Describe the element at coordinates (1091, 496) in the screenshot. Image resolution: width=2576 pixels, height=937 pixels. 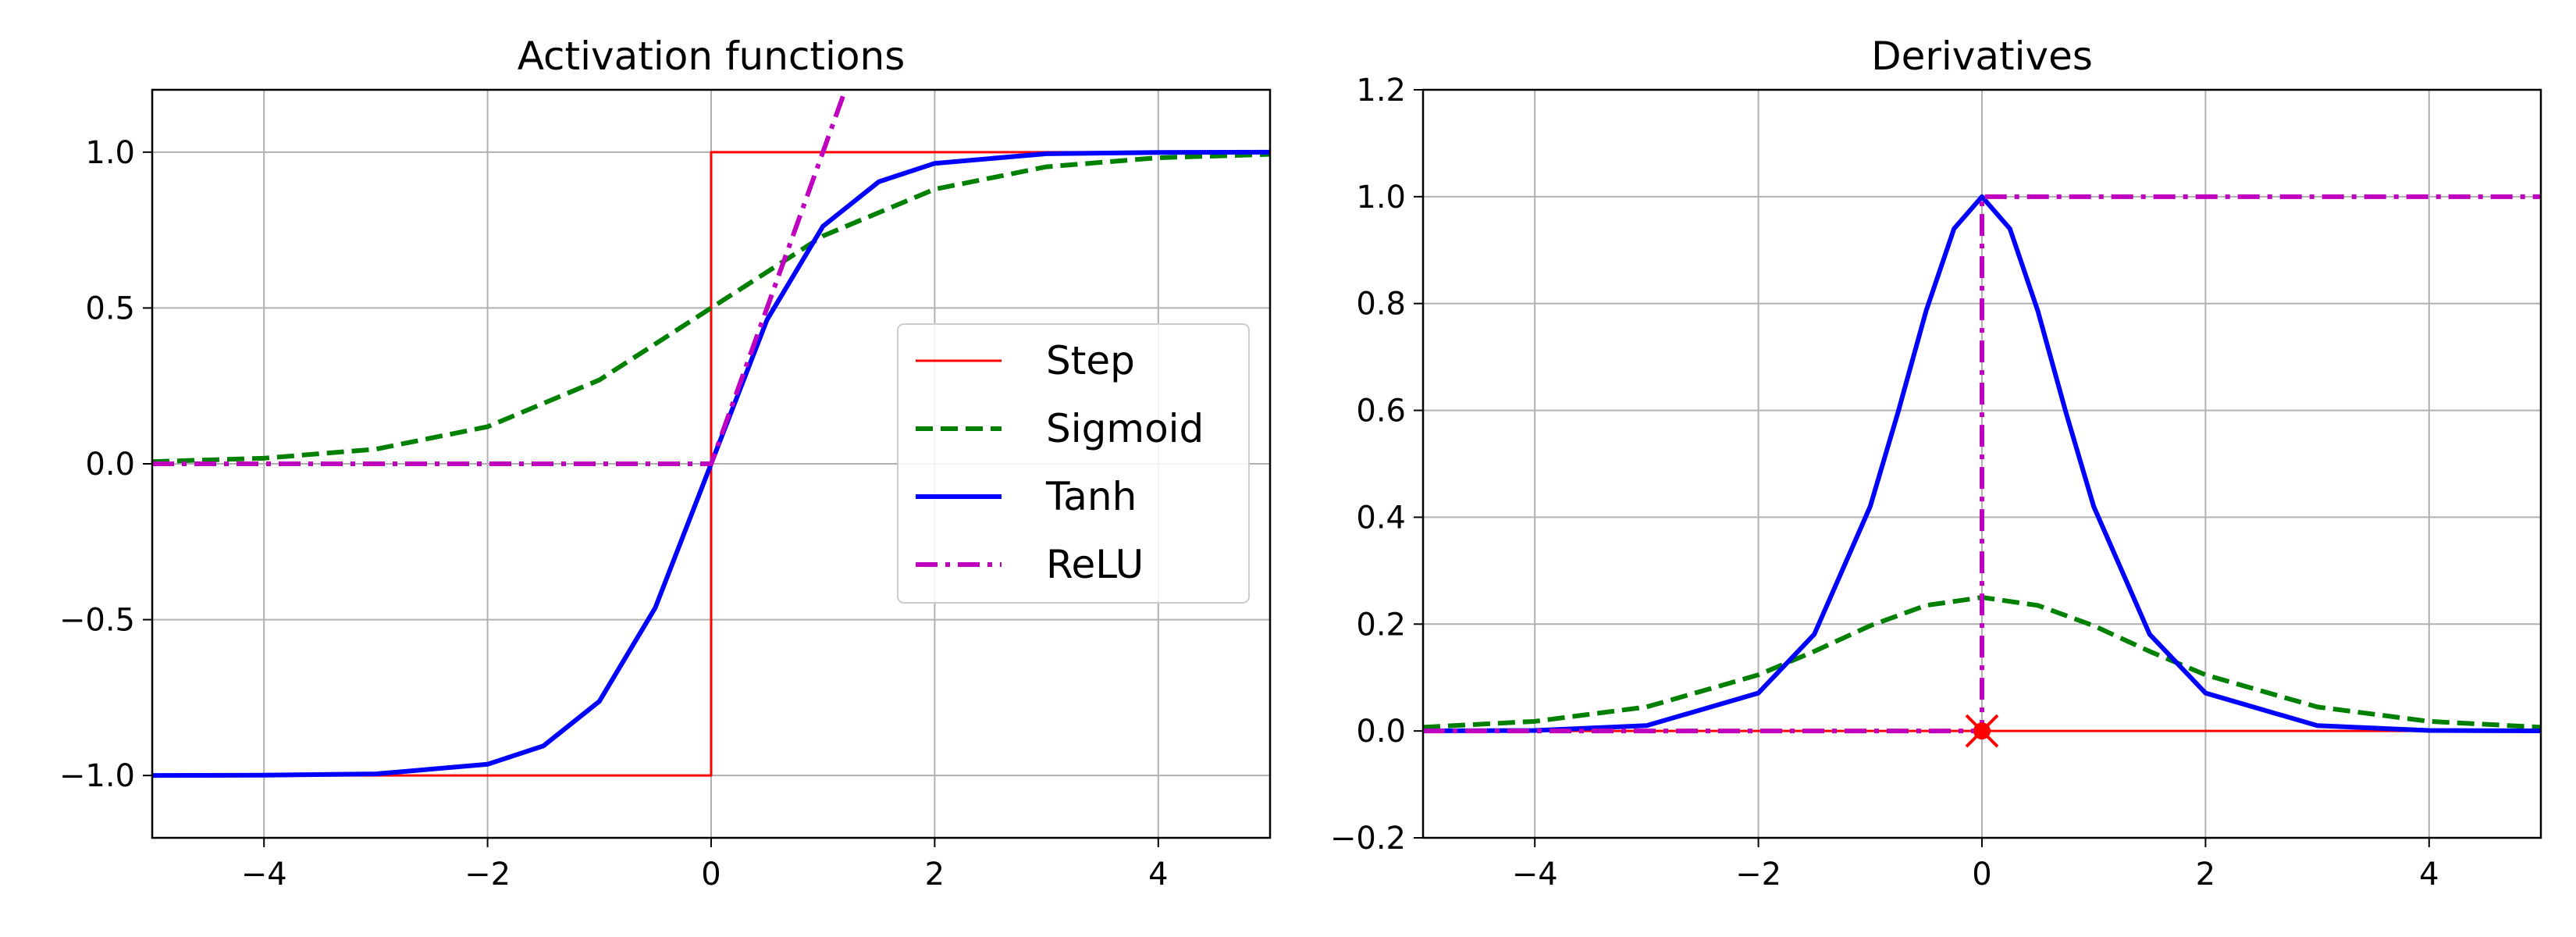
I see `legend-label-tanh: Tanh` at that location.